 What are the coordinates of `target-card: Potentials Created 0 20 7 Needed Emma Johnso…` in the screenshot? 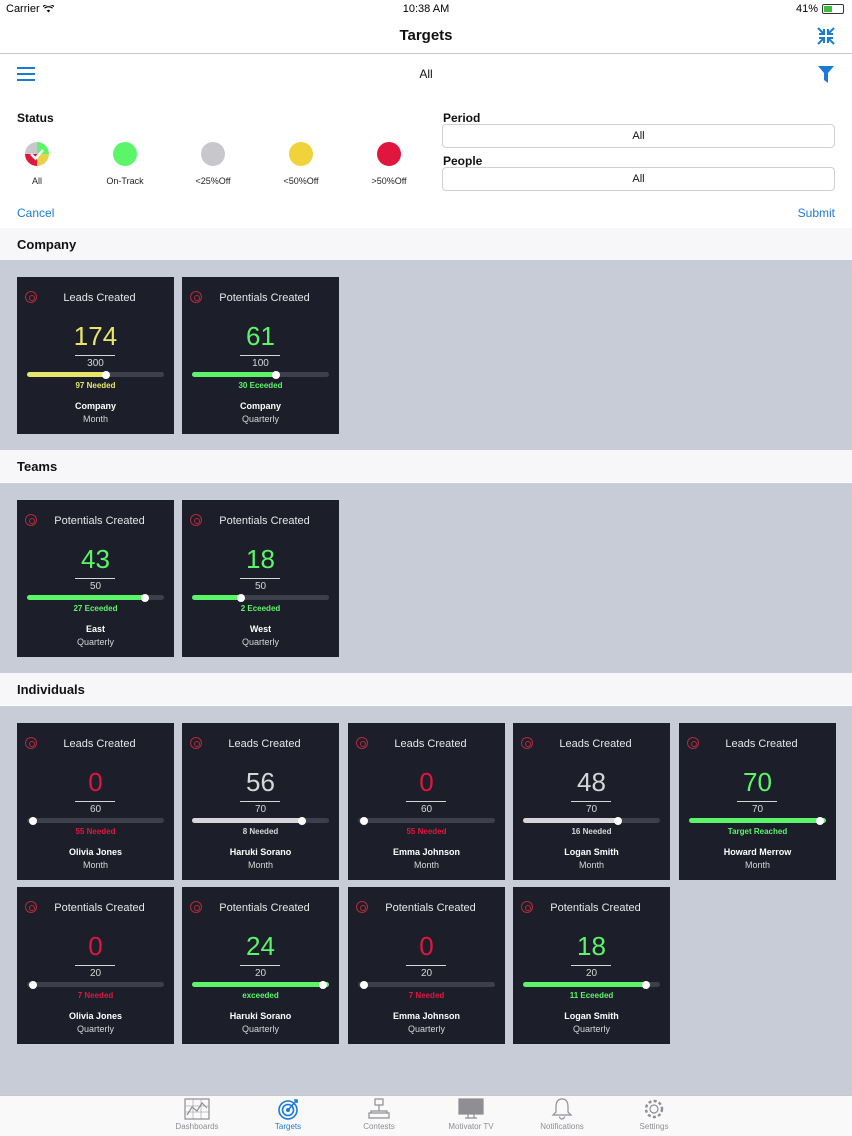 It's located at (426, 965).